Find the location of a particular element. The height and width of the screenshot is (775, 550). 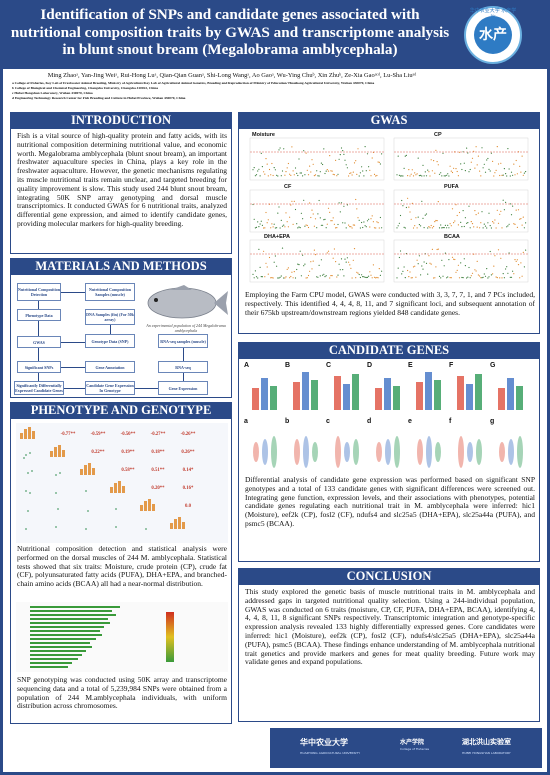

genotype-bar-plots is located at coordinates (387, 420).